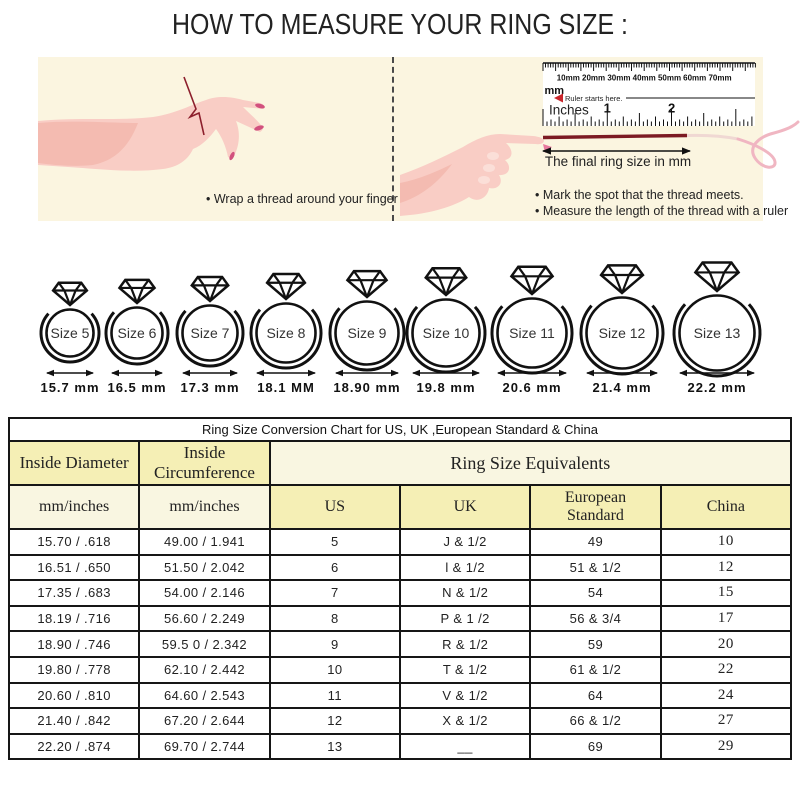  I want to click on ring-size-label: Size 11, so click(532, 333).